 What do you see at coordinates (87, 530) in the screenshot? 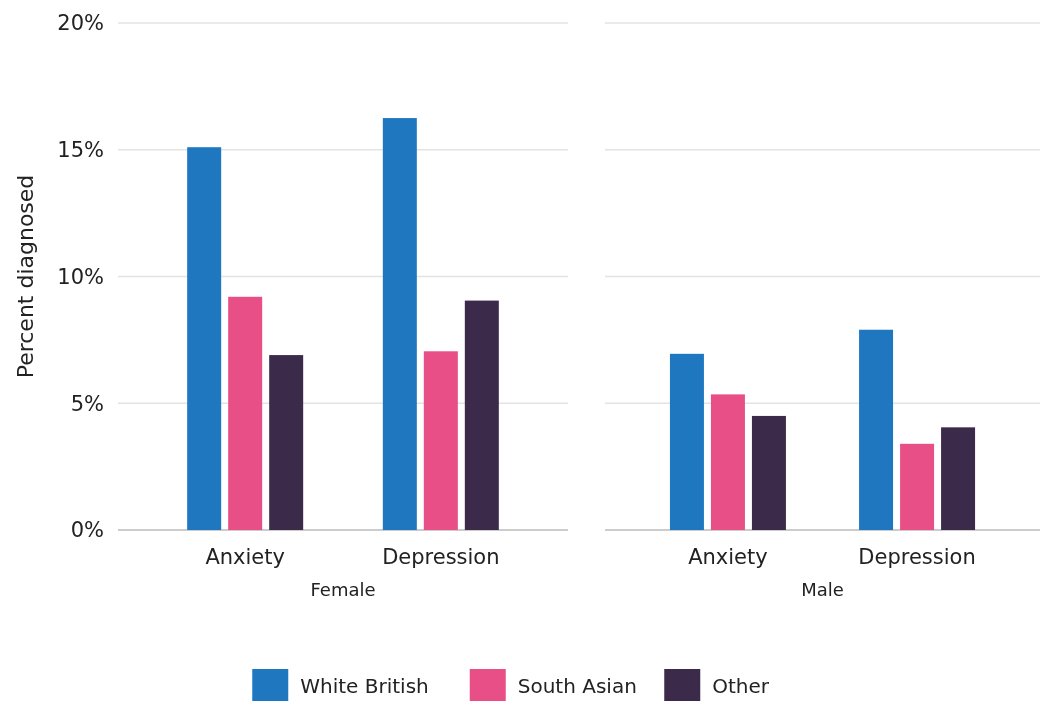
I see `y-tick-label: 0%` at bounding box center [87, 530].